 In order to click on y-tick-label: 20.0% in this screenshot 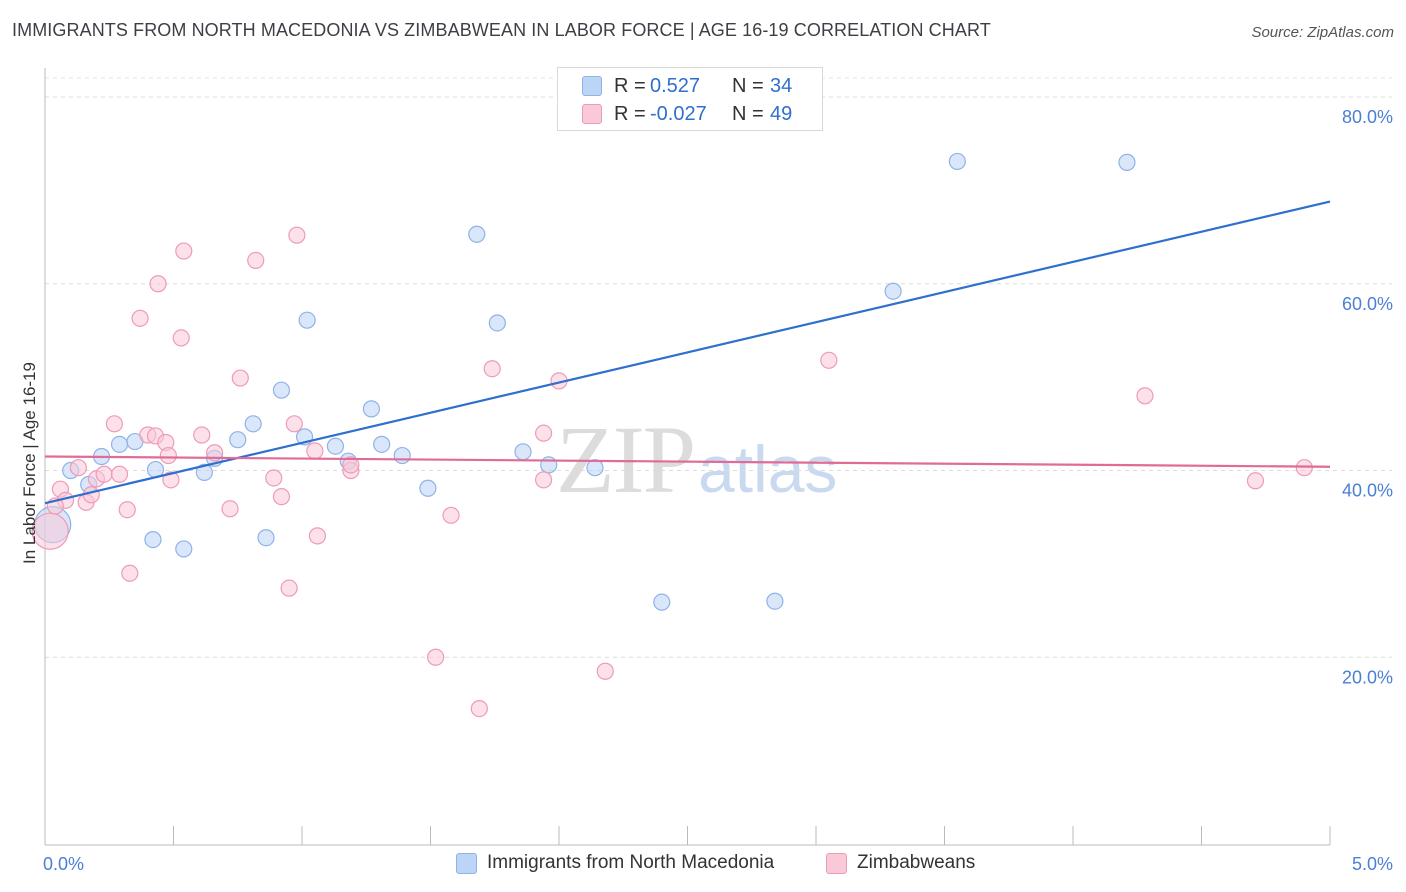, I will do `click(1367, 677)`.